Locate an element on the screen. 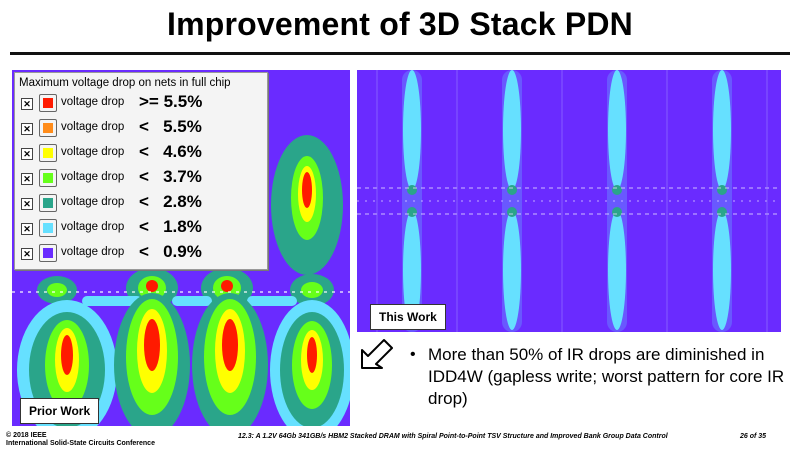 Image resolution: width=800 pixels, height=450 pixels. swatch-color-green is located at coordinates (48, 178).